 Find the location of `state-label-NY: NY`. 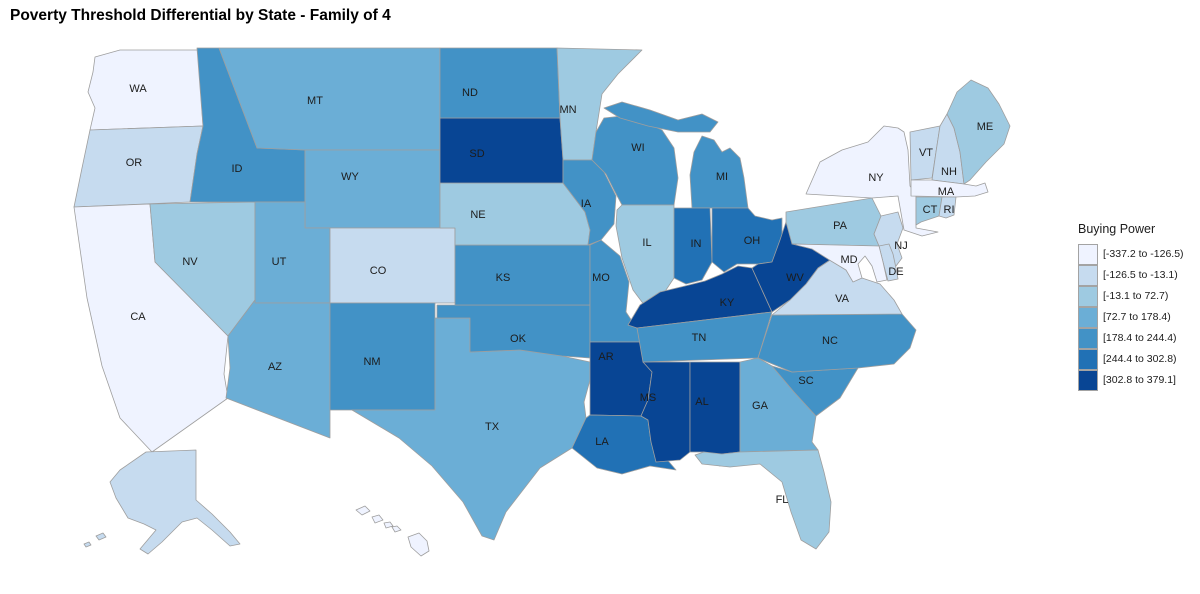

state-label-NY: NY is located at coordinates (876, 178).